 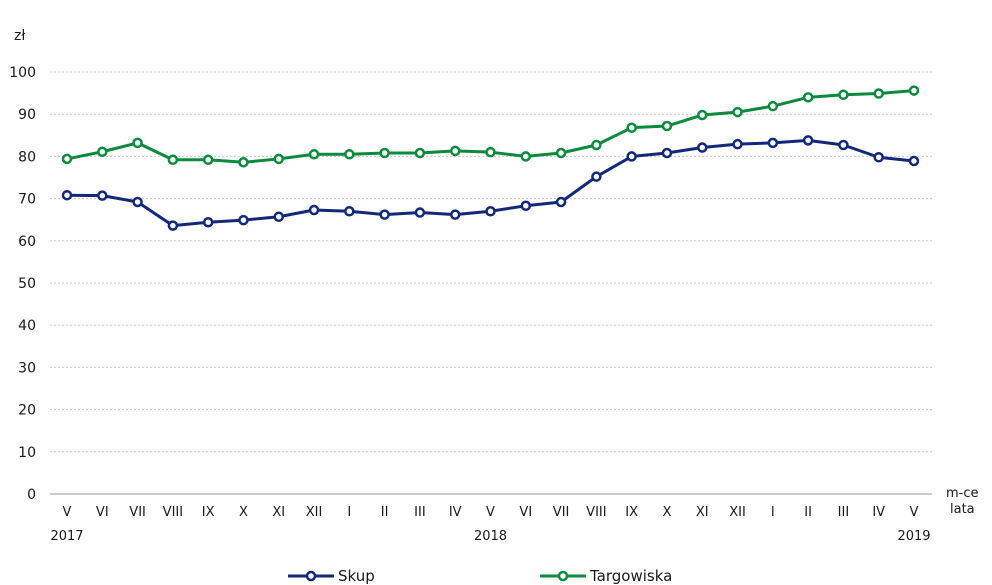 I want to click on y-tick-label: 70, so click(x=27, y=200).